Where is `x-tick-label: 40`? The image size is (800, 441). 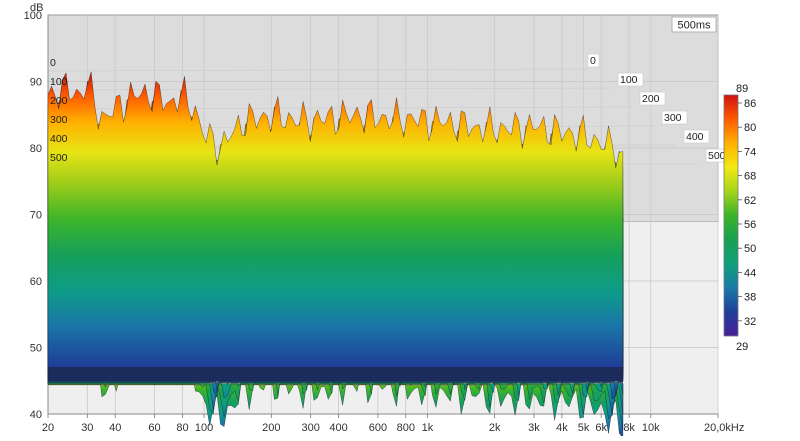
x-tick-label: 40 is located at coordinates (115, 428).